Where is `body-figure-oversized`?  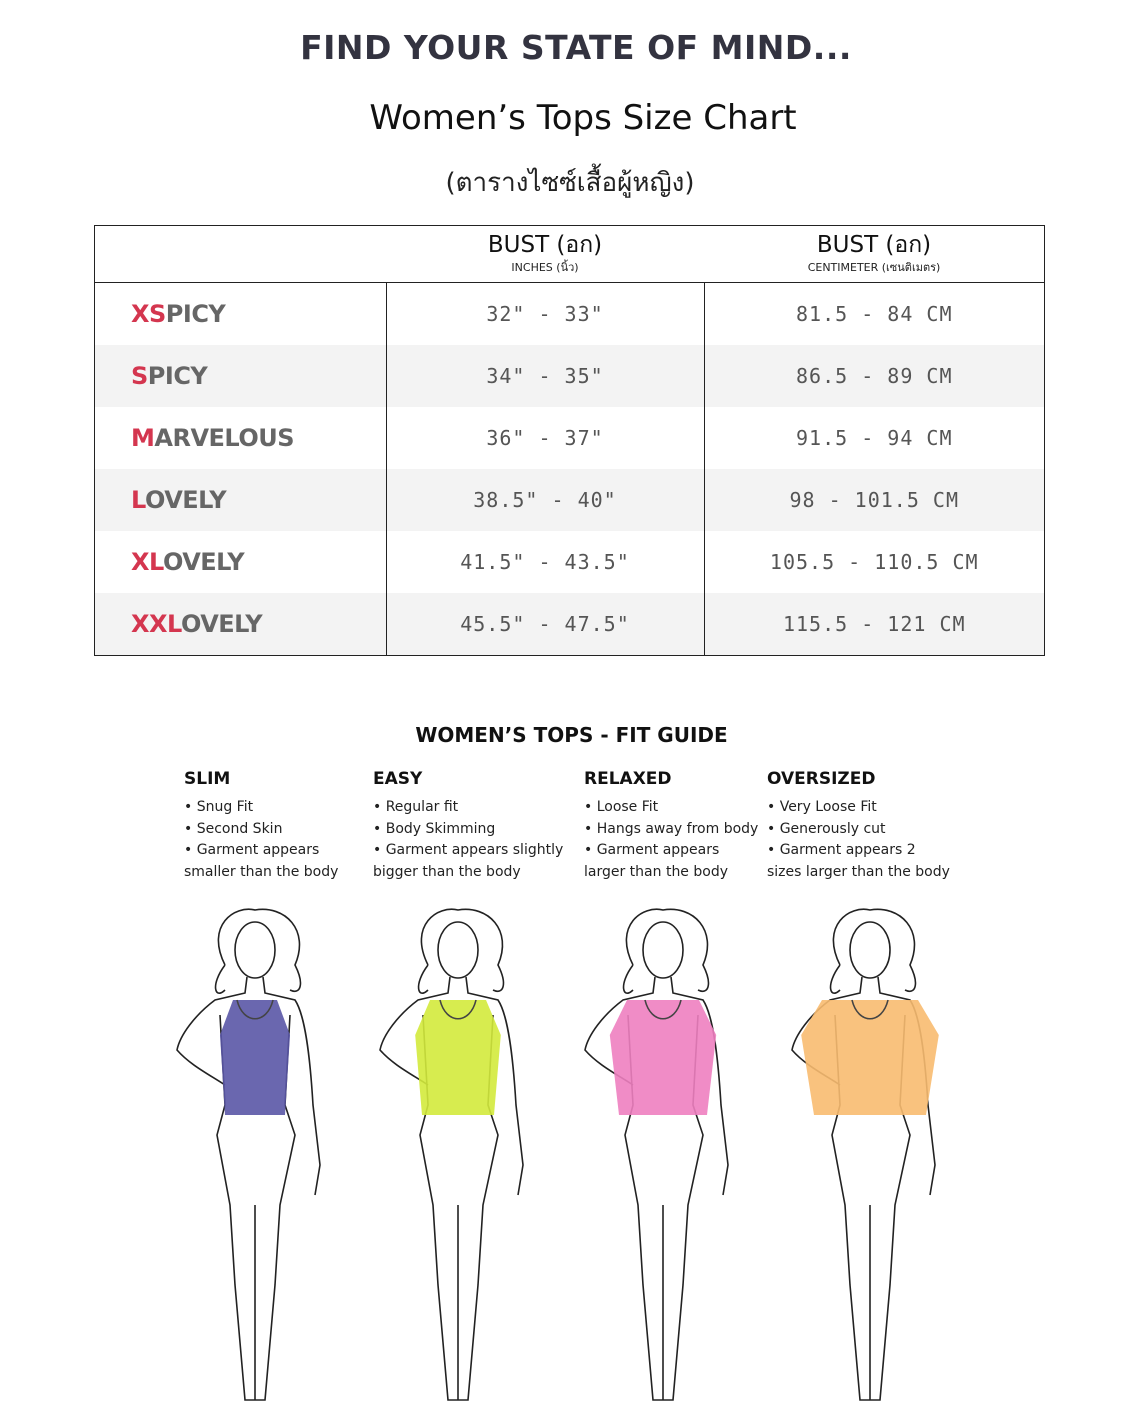
body-figure-oversized is located at coordinates (870, 1160).